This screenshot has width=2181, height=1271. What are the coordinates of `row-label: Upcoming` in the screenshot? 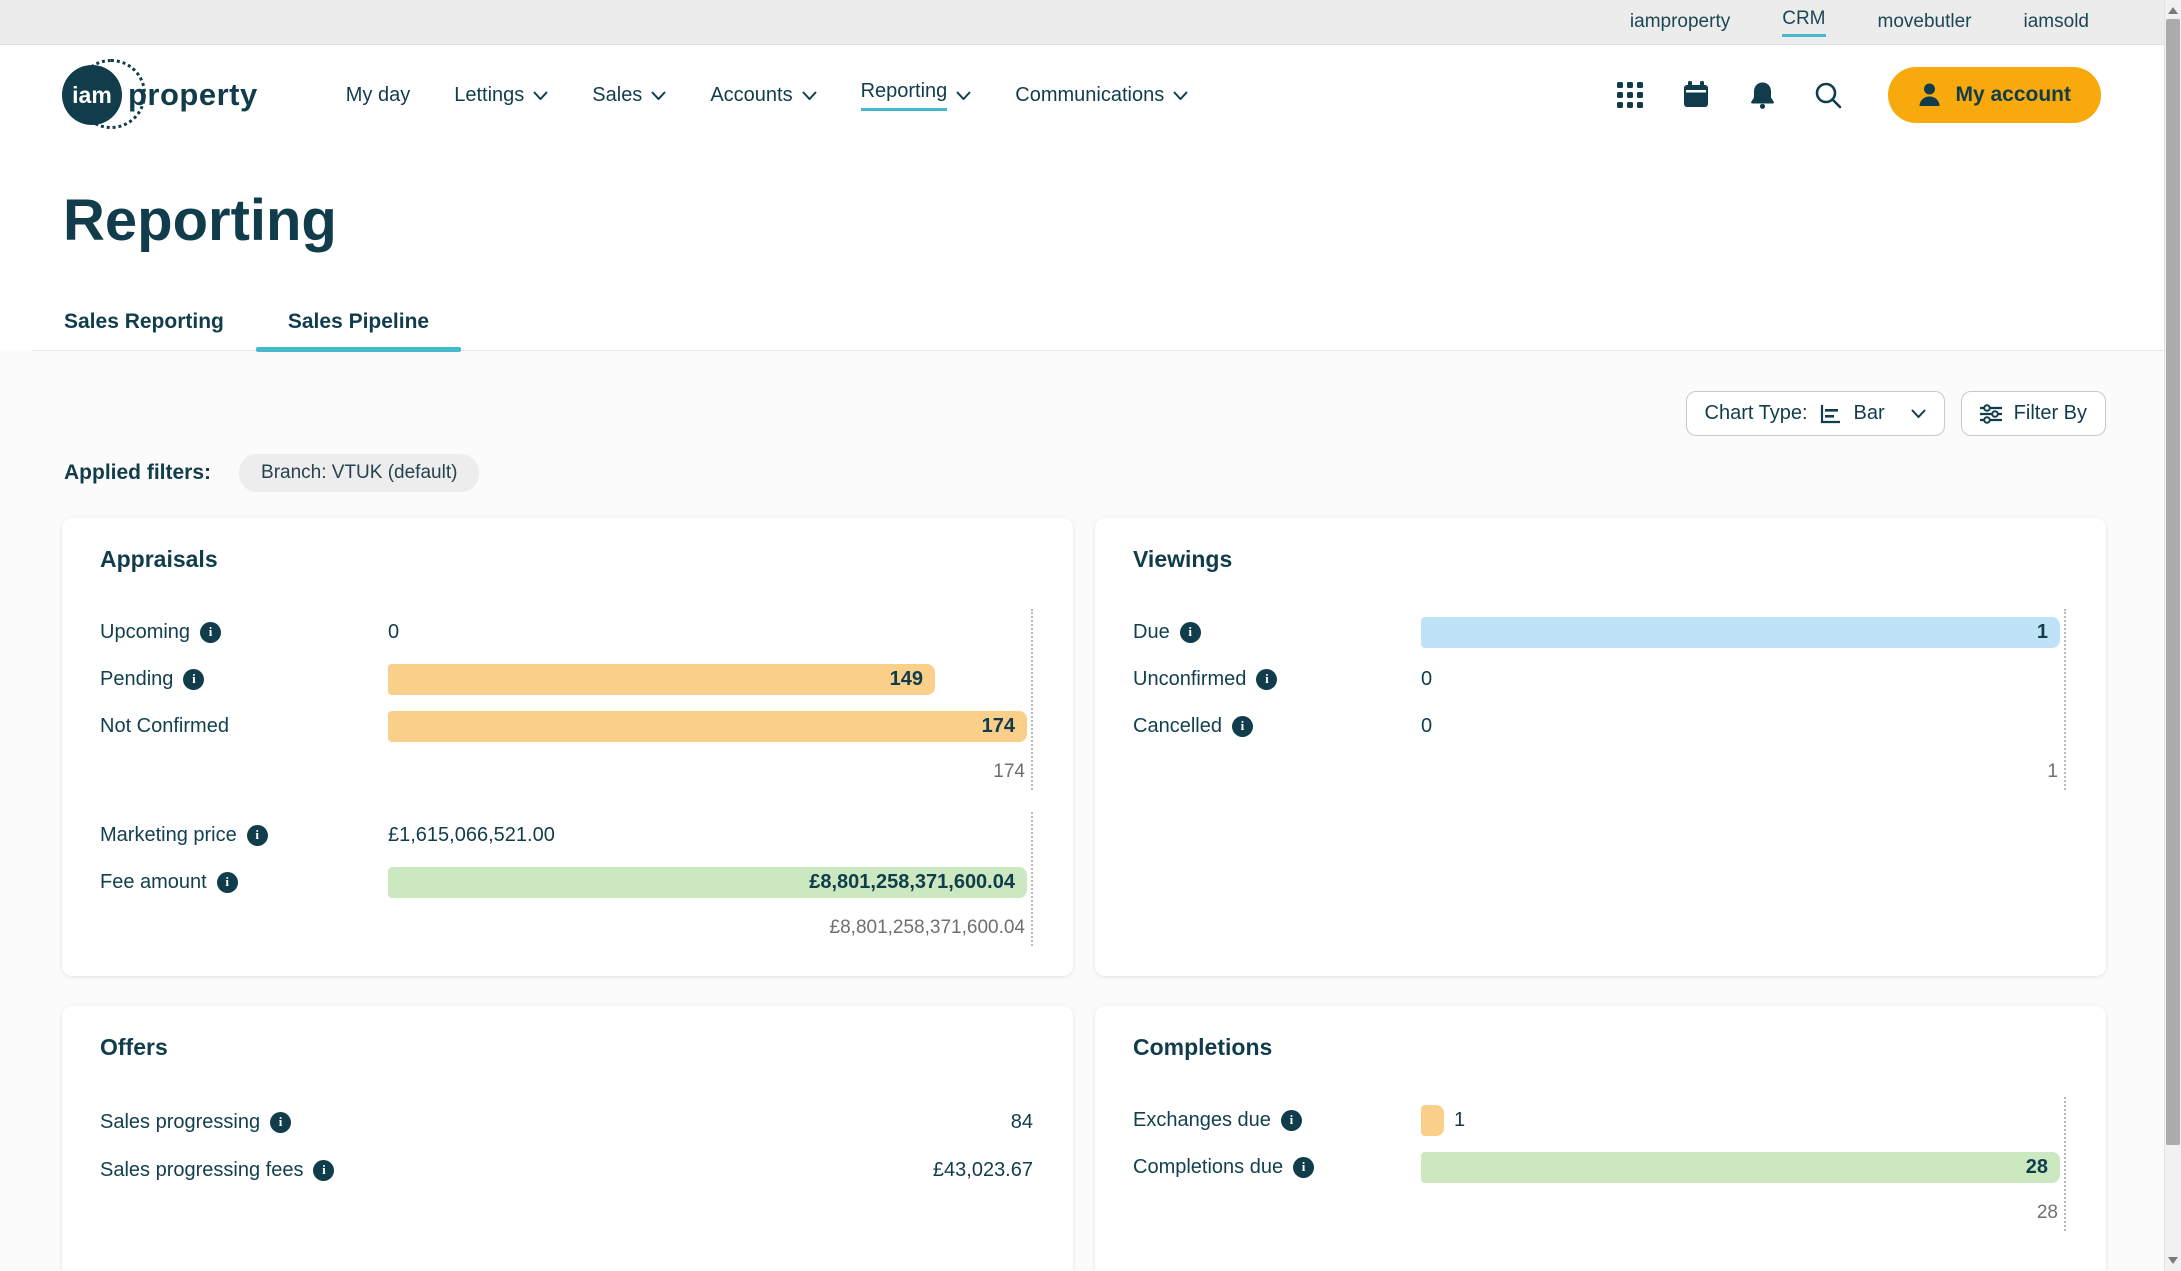 It's located at (145, 631).